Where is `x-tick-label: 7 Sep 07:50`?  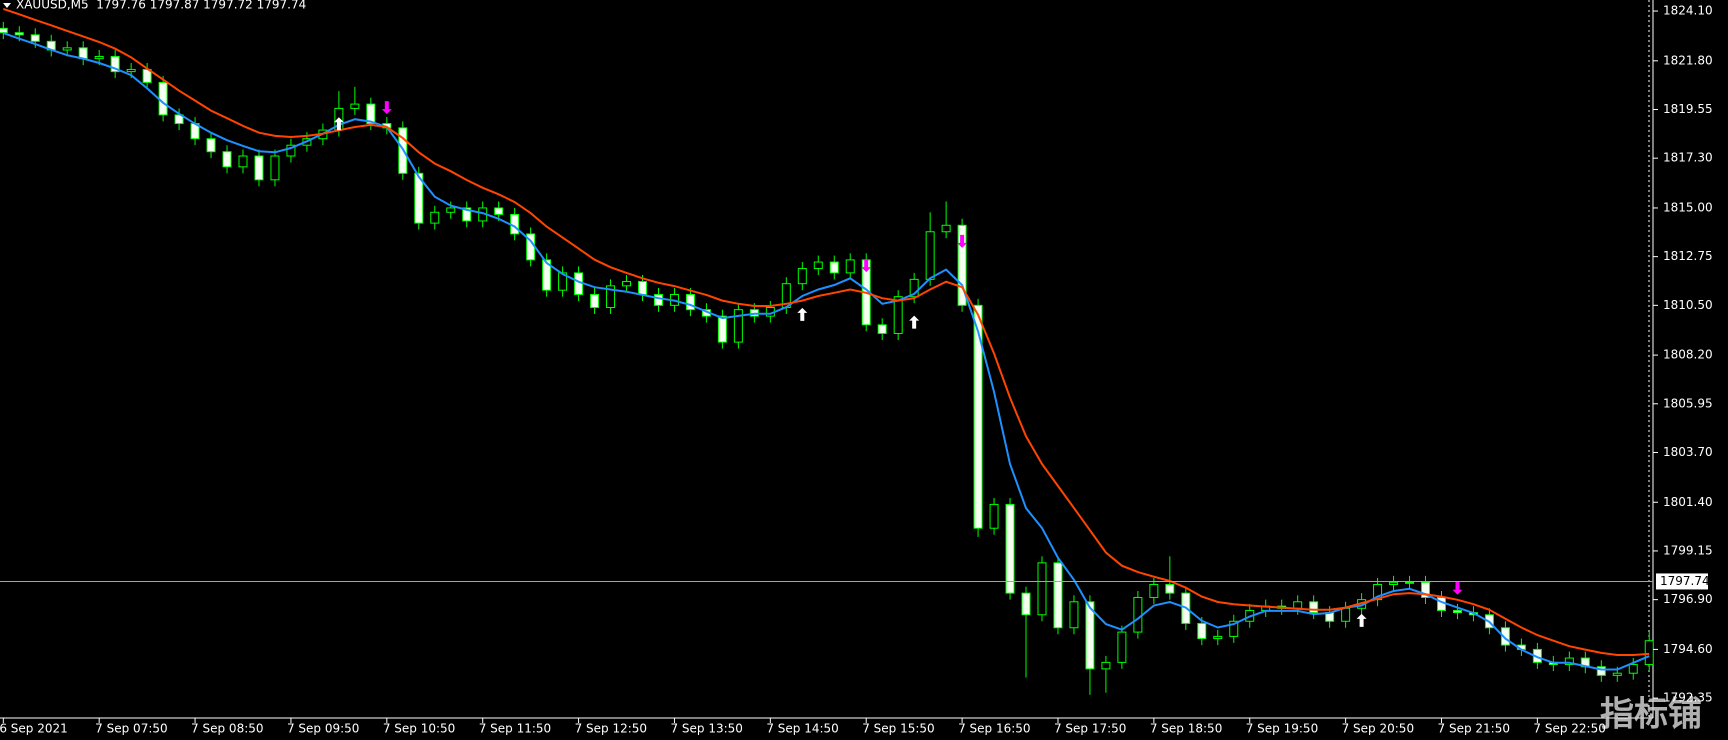
x-tick-label: 7 Sep 07:50 is located at coordinates (131, 729).